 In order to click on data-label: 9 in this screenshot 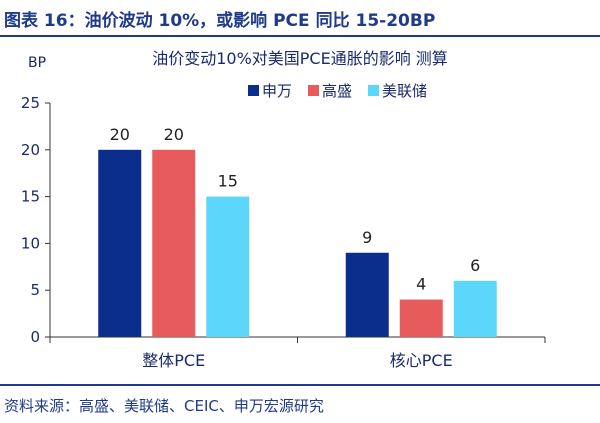, I will do `click(367, 237)`.